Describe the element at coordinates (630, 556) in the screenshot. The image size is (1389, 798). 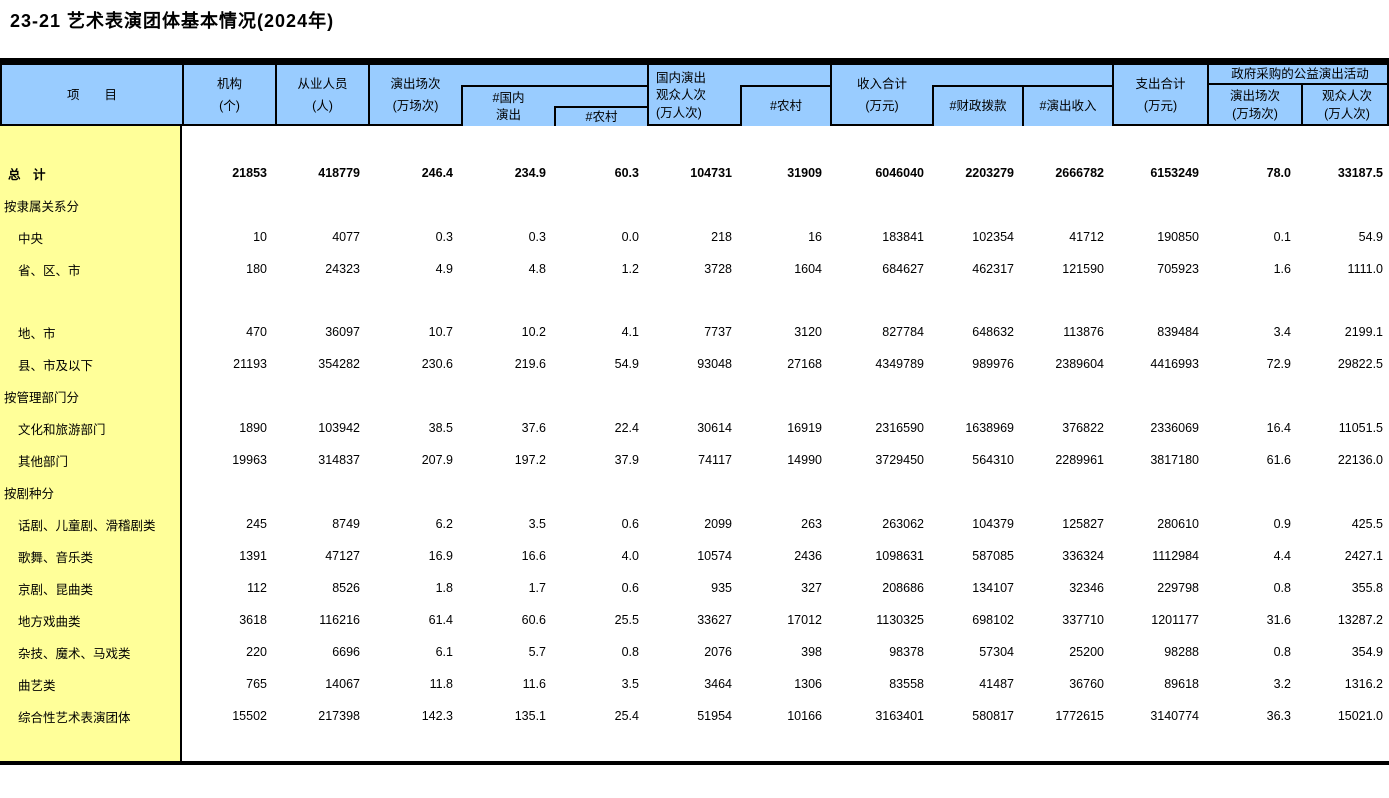
I see `value-cell: 4.0` at that location.